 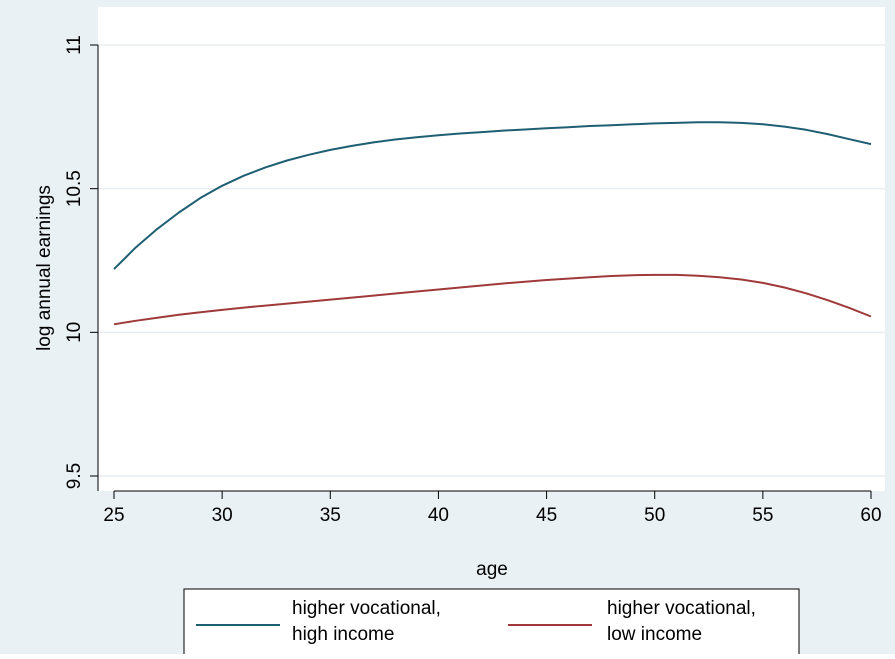 What do you see at coordinates (74, 476) in the screenshot?
I see `y-tick-label-0: 9.5` at bounding box center [74, 476].